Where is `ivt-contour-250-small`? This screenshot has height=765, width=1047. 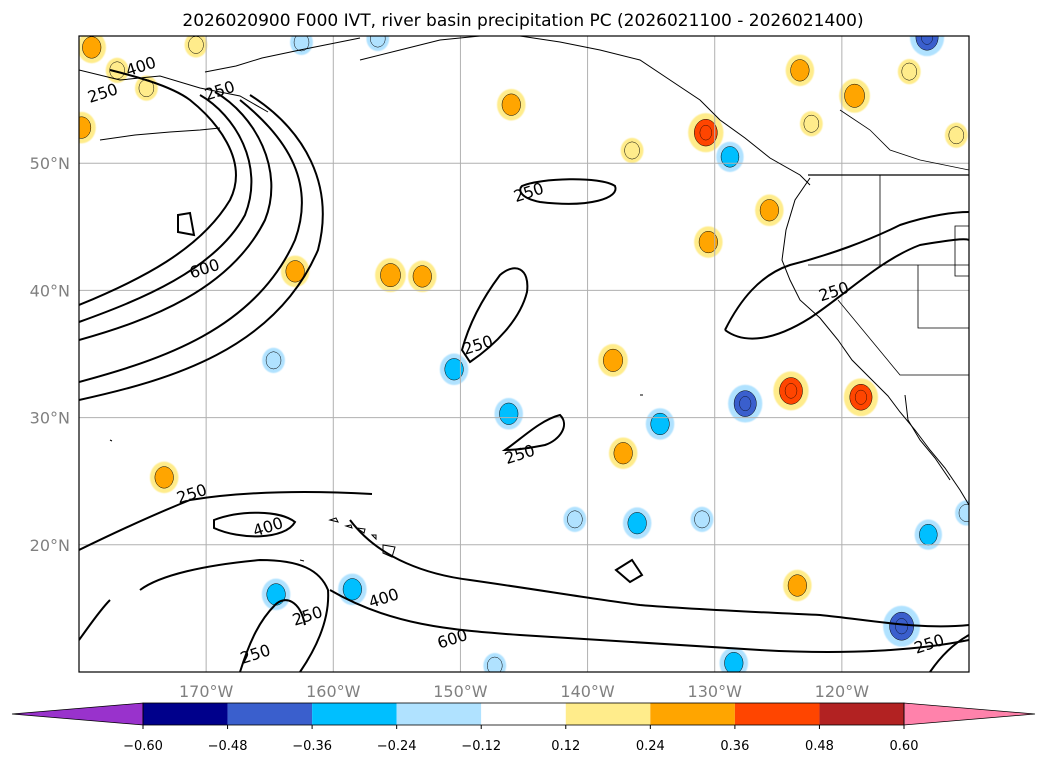
ivt-contour-250-small is located at coordinates (533, 432).